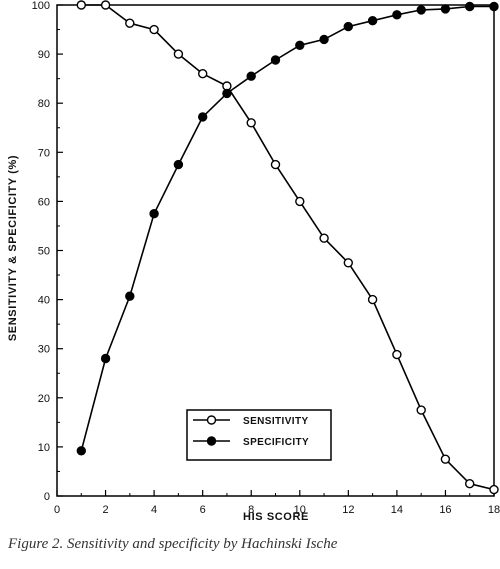  I want to click on legend-sensitivity-label: SENSITIVITY, so click(276, 421).